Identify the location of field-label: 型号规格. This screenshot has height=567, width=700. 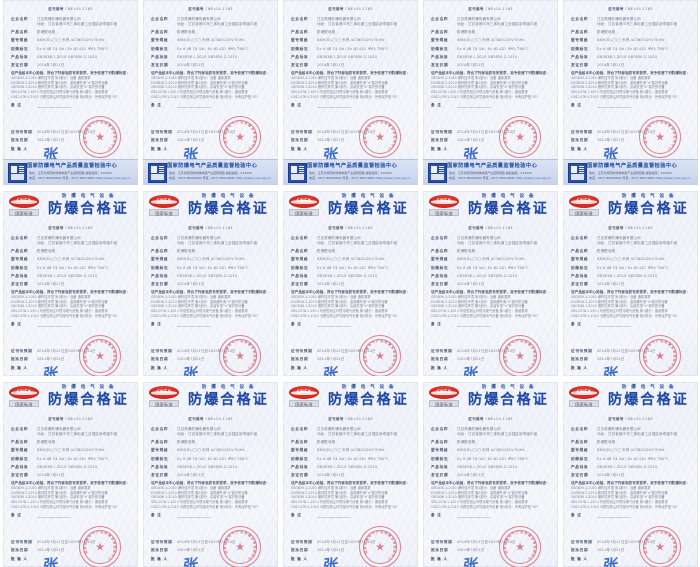
(580, 40).